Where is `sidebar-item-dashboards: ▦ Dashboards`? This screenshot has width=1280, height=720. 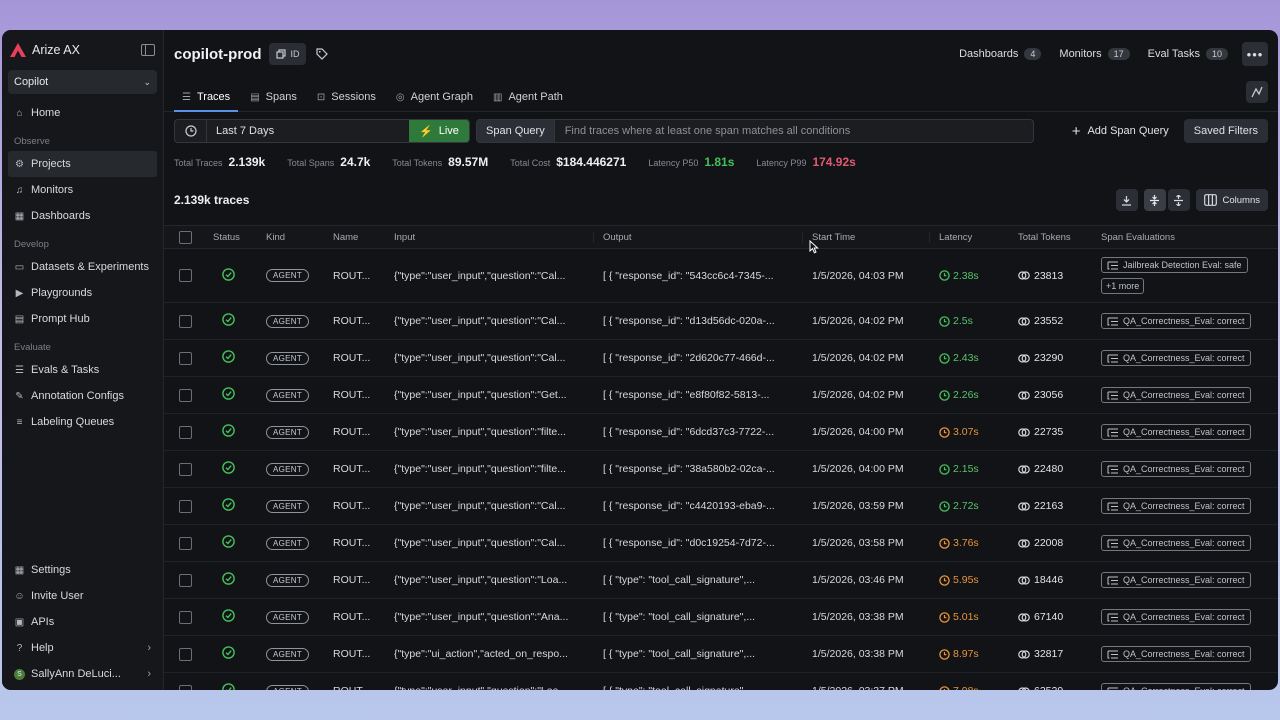
sidebar-item-dashboards: ▦ Dashboards is located at coordinates (82, 216).